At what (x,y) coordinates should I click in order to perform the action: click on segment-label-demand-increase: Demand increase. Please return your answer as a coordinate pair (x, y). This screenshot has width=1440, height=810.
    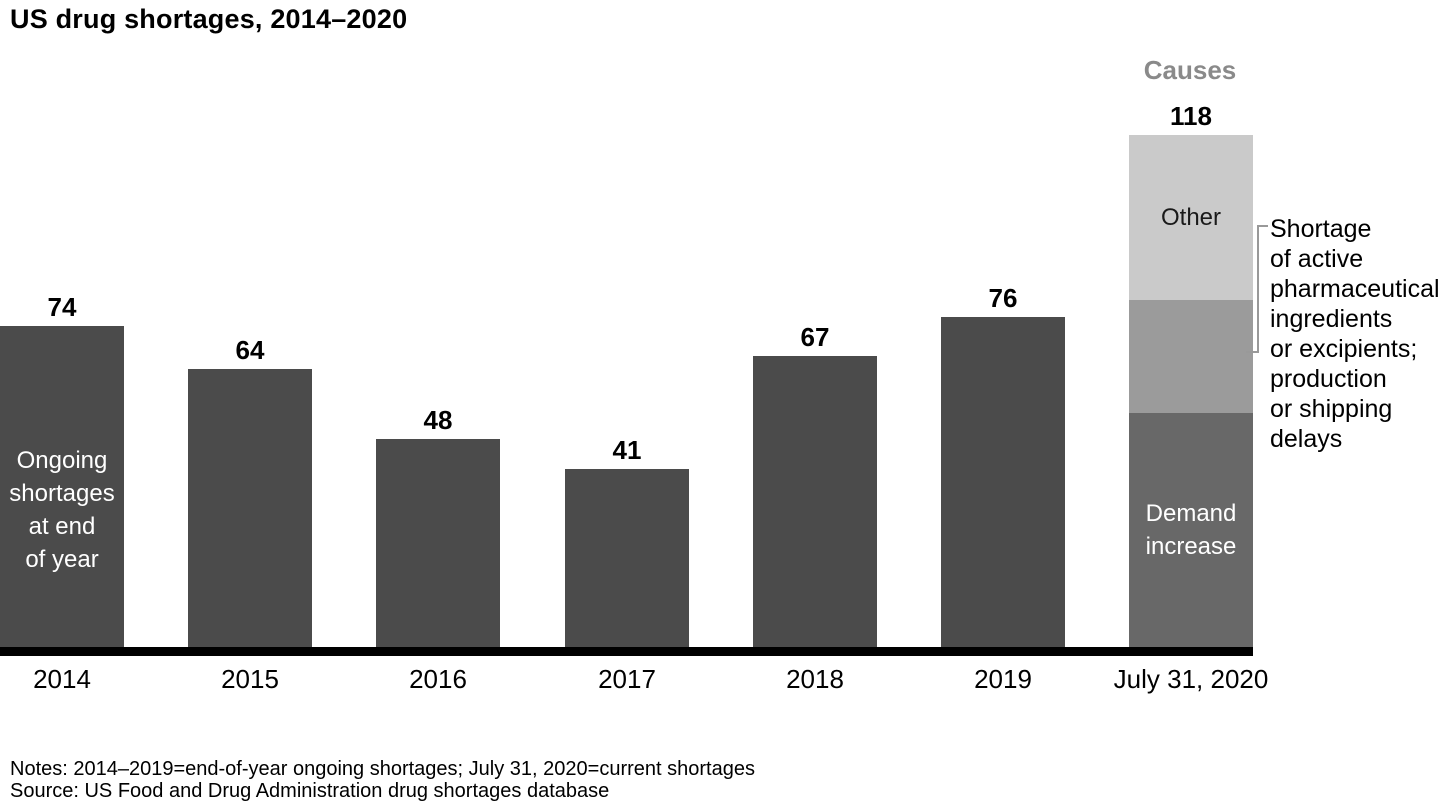
    Looking at the image, I should click on (1191, 530).